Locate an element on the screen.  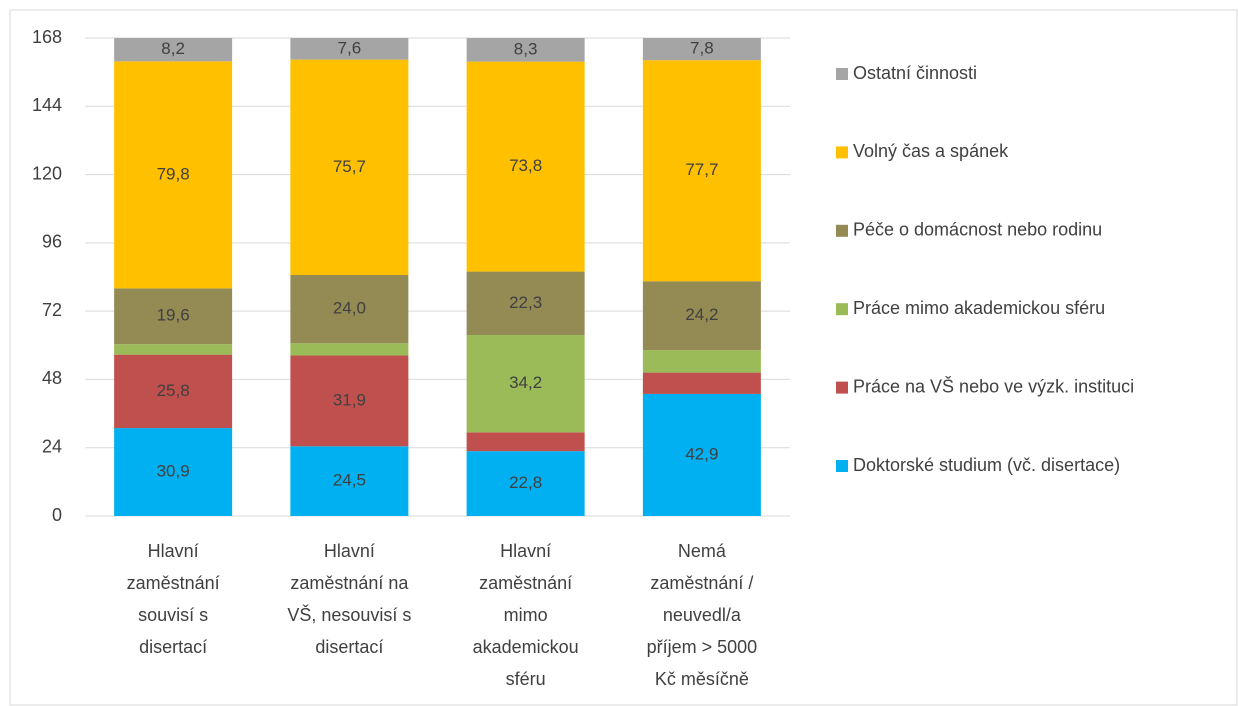
data-label: 79,8 is located at coordinates (173, 173).